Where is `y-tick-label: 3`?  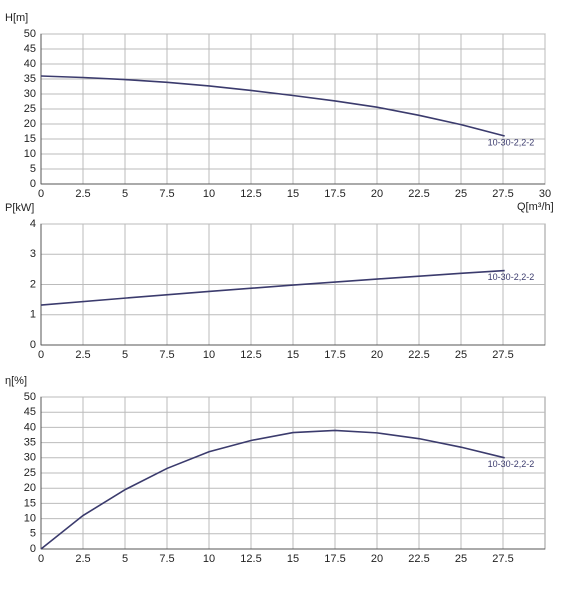
y-tick-label: 3 is located at coordinates (33, 254).